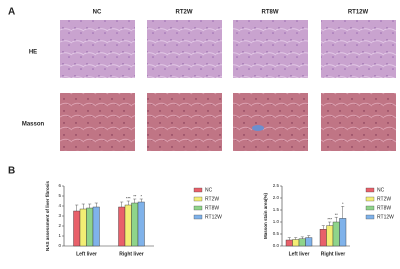 This screenshot has height=269, width=400. Describe the element at coordinates (11, 12) in the screenshot. I see `panel-label: A` at that location.